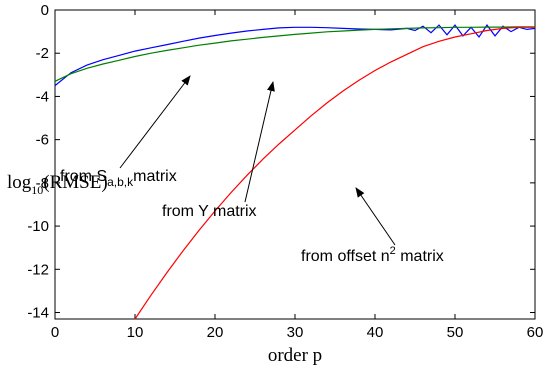 The image size is (545, 368). Describe the element at coordinates (455, 332) in the screenshot. I see `x-tick-label: 50` at that location.